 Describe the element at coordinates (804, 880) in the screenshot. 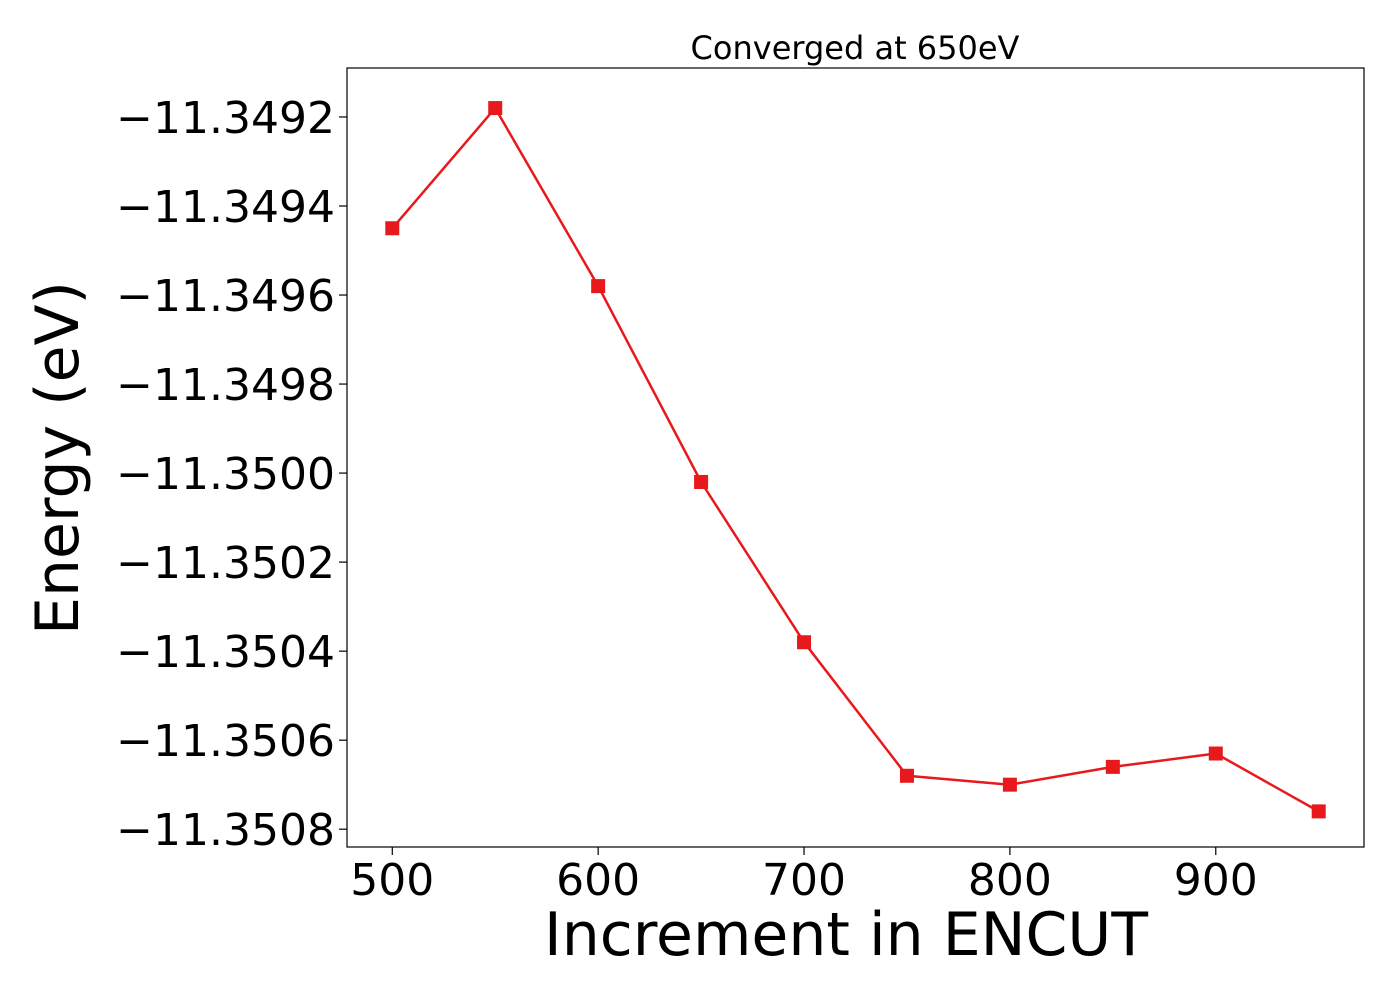

I see `x-tick-label: 700` at that location.